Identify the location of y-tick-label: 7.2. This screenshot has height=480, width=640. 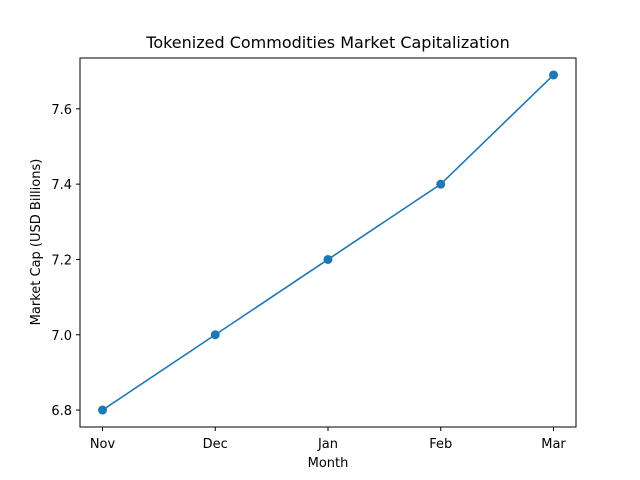
(61, 260).